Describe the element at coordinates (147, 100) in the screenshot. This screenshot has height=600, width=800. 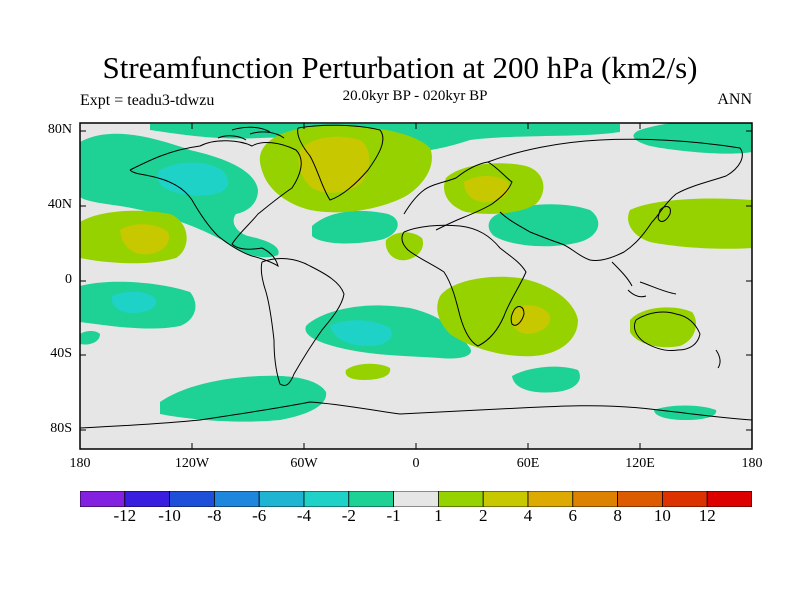
I see `experiment-label: Expt = teadu3-tdwzu` at that location.